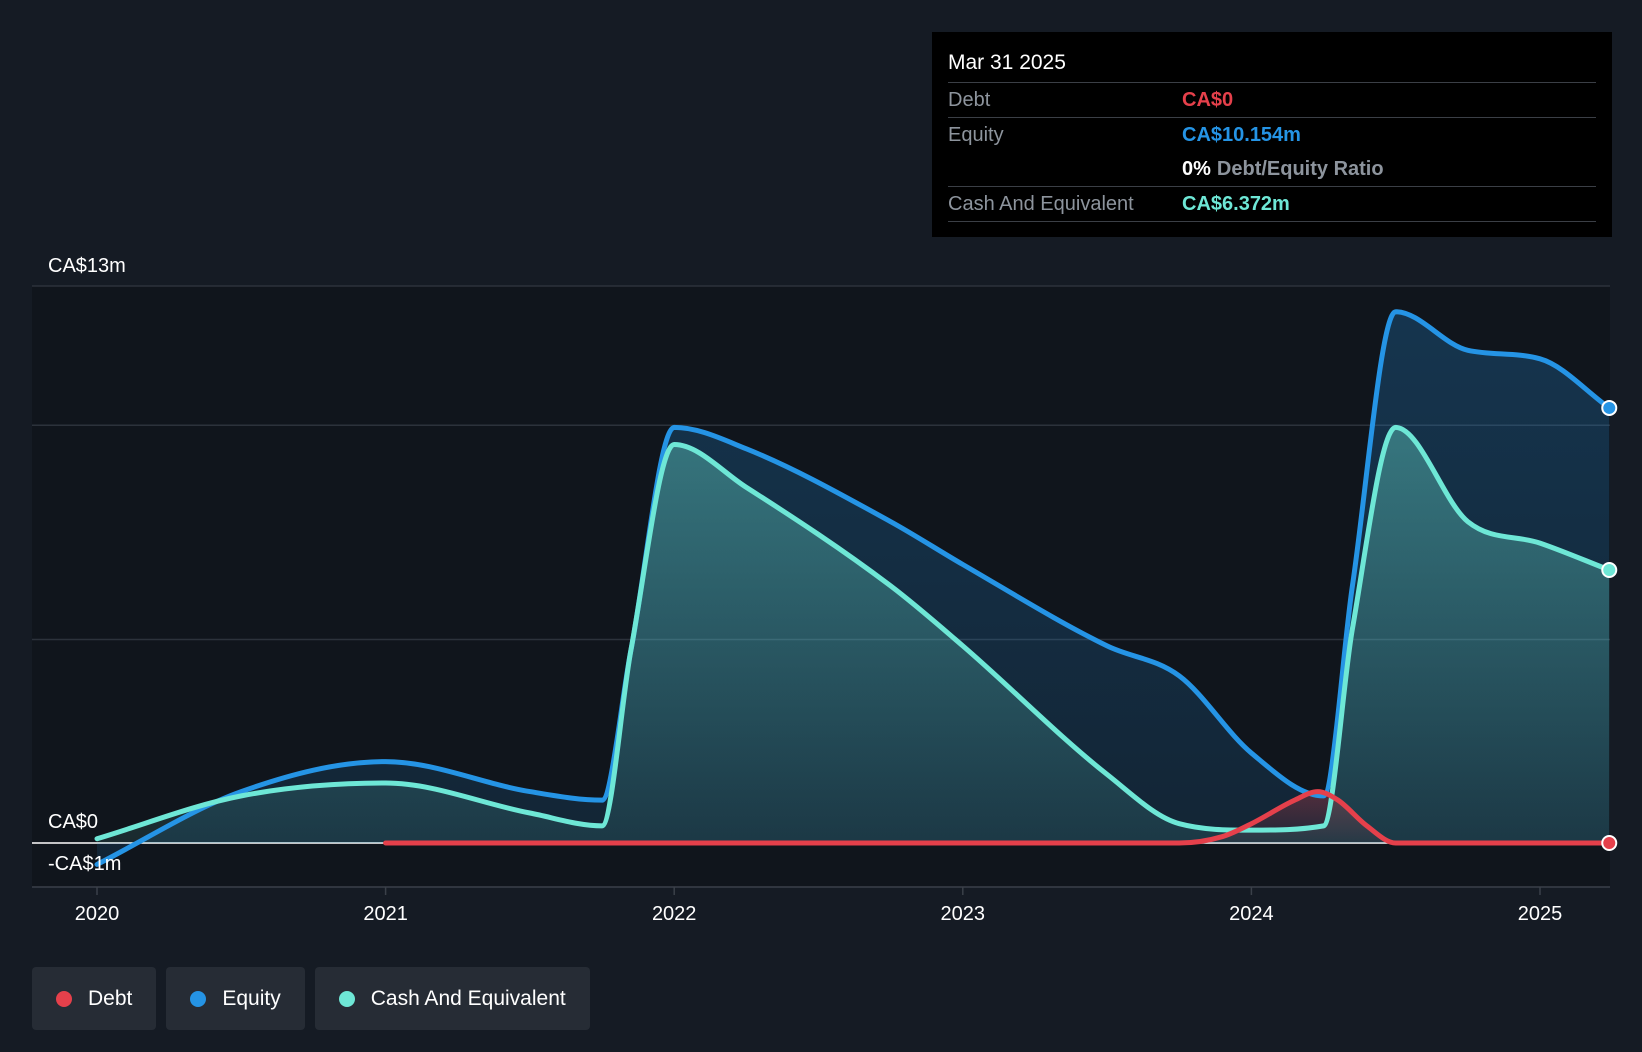 The height and width of the screenshot is (1052, 1642). I want to click on endpoint-cash, so click(1609, 569).